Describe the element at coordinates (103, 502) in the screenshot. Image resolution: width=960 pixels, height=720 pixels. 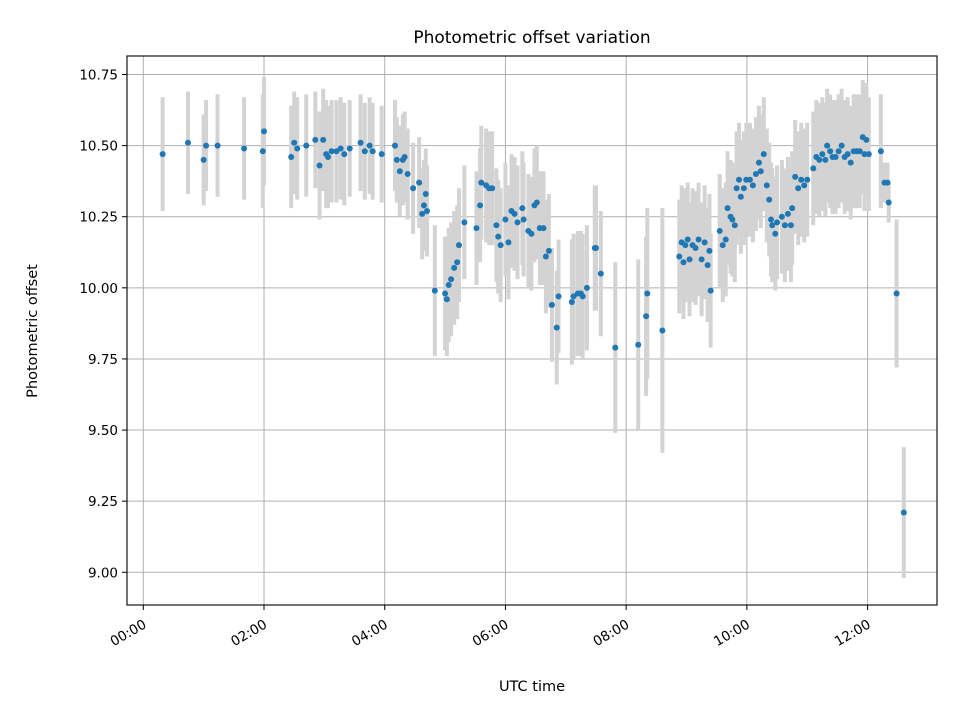
I see `y-tick-label: 9.25` at that location.